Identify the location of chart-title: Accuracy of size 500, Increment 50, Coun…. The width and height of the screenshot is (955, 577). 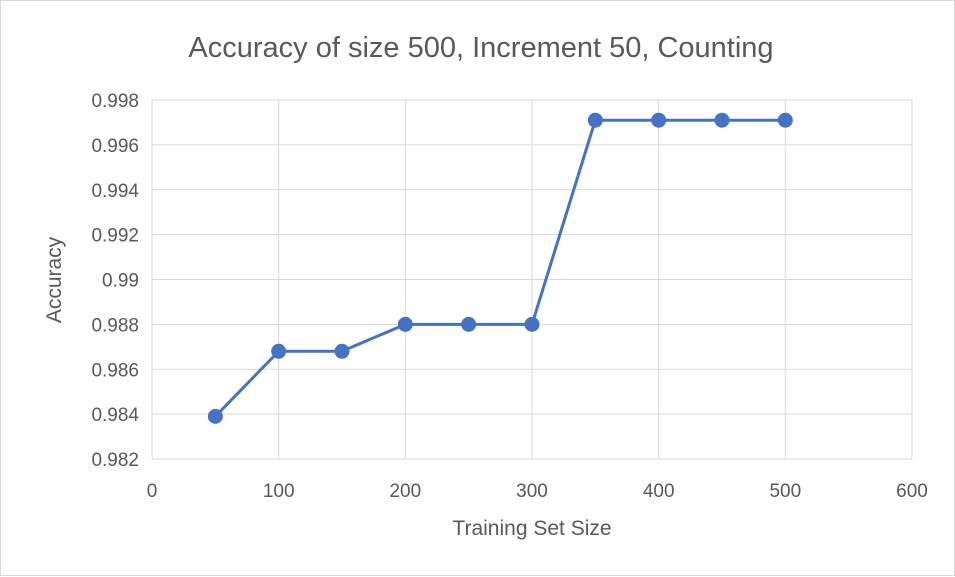
(480, 48).